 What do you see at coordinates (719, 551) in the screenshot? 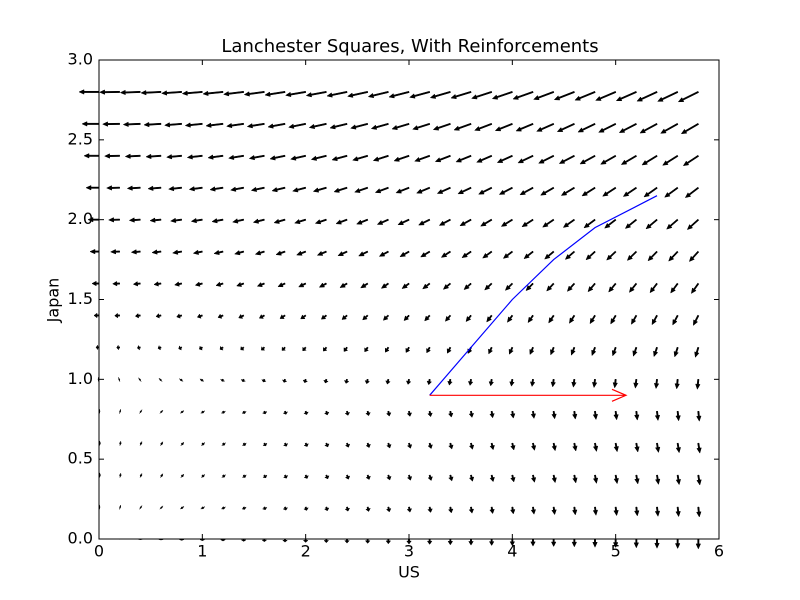
I see `x-tick-label: 6` at bounding box center [719, 551].